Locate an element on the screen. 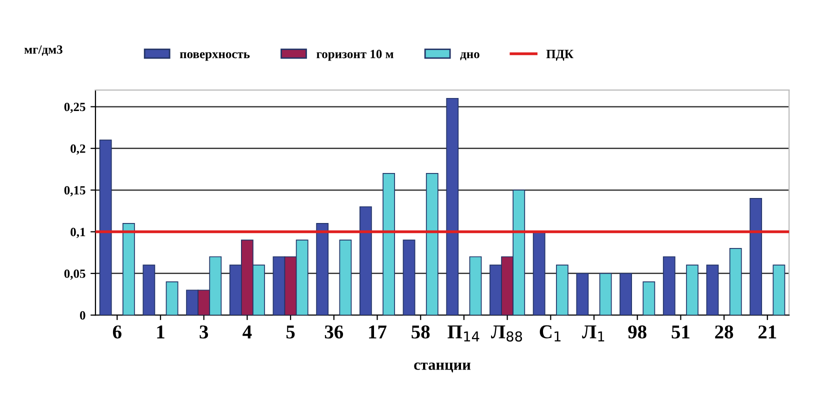  x-tick-label: 5 is located at coordinates (290, 332).